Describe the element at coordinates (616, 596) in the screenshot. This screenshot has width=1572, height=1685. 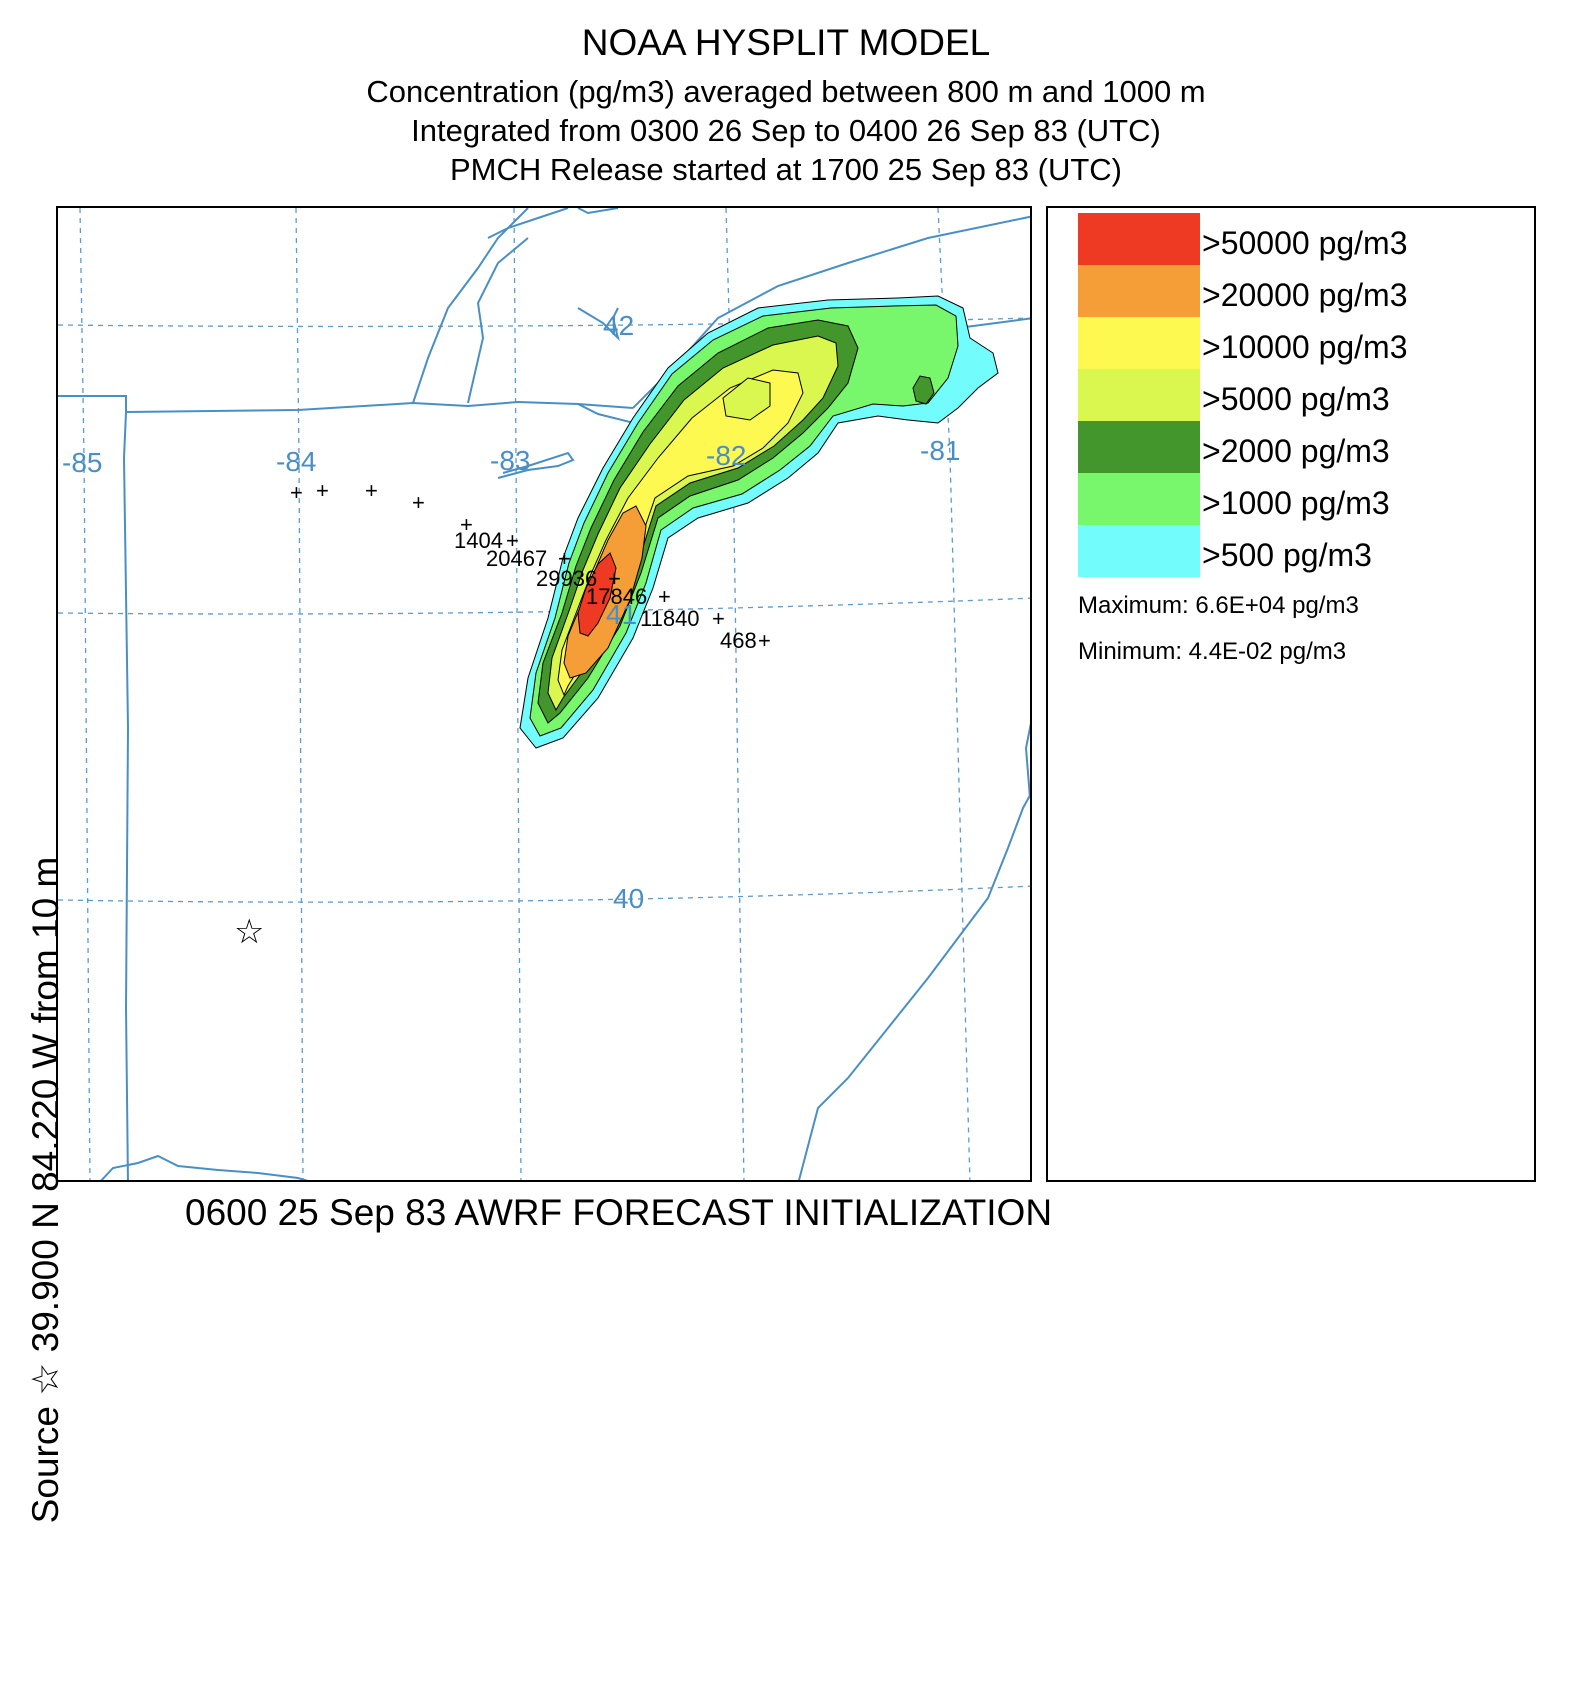
I see `station-value: 17846` at that location.